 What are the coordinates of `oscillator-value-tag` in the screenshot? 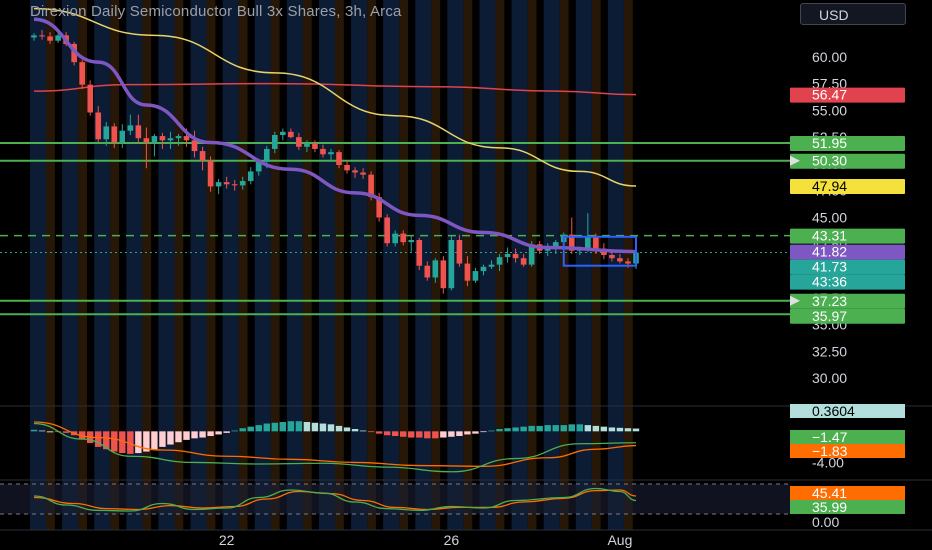 It's located at (847, 507).